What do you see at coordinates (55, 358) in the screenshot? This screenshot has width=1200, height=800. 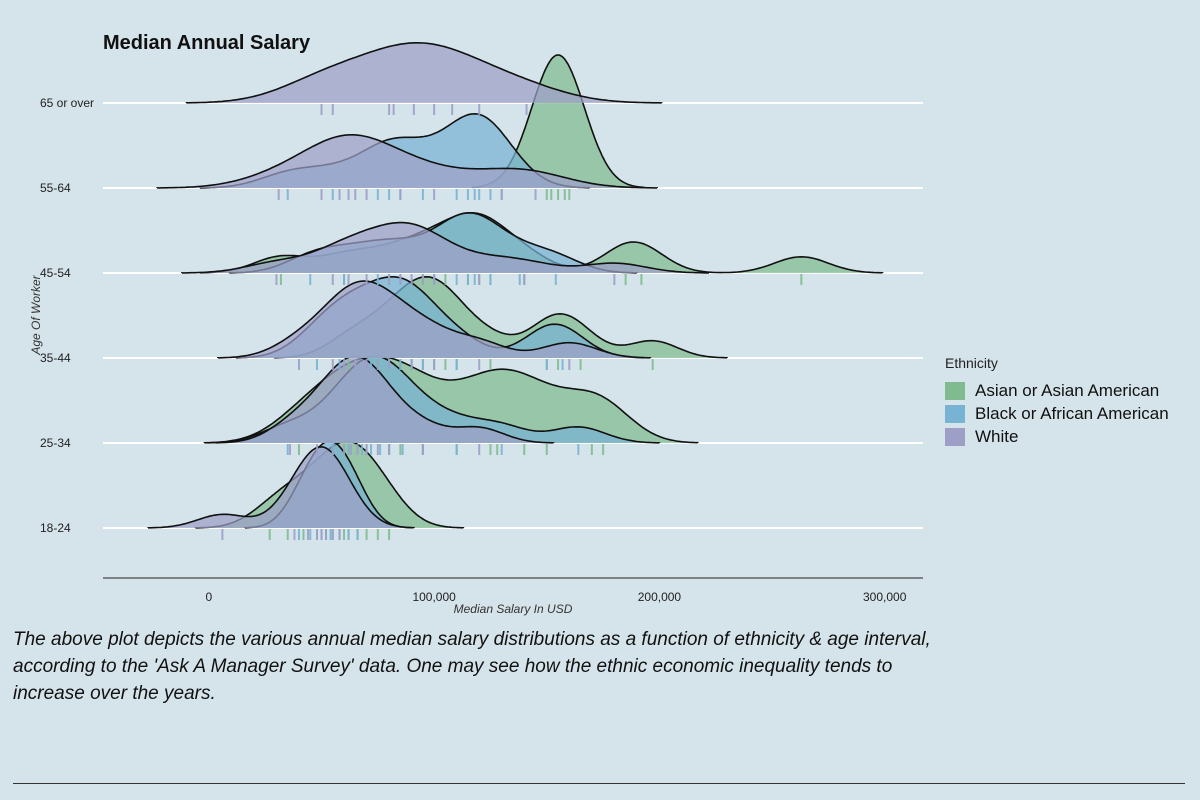 I see `y-tick-label-35-44: 35-44` at bounding box center [55, 358].